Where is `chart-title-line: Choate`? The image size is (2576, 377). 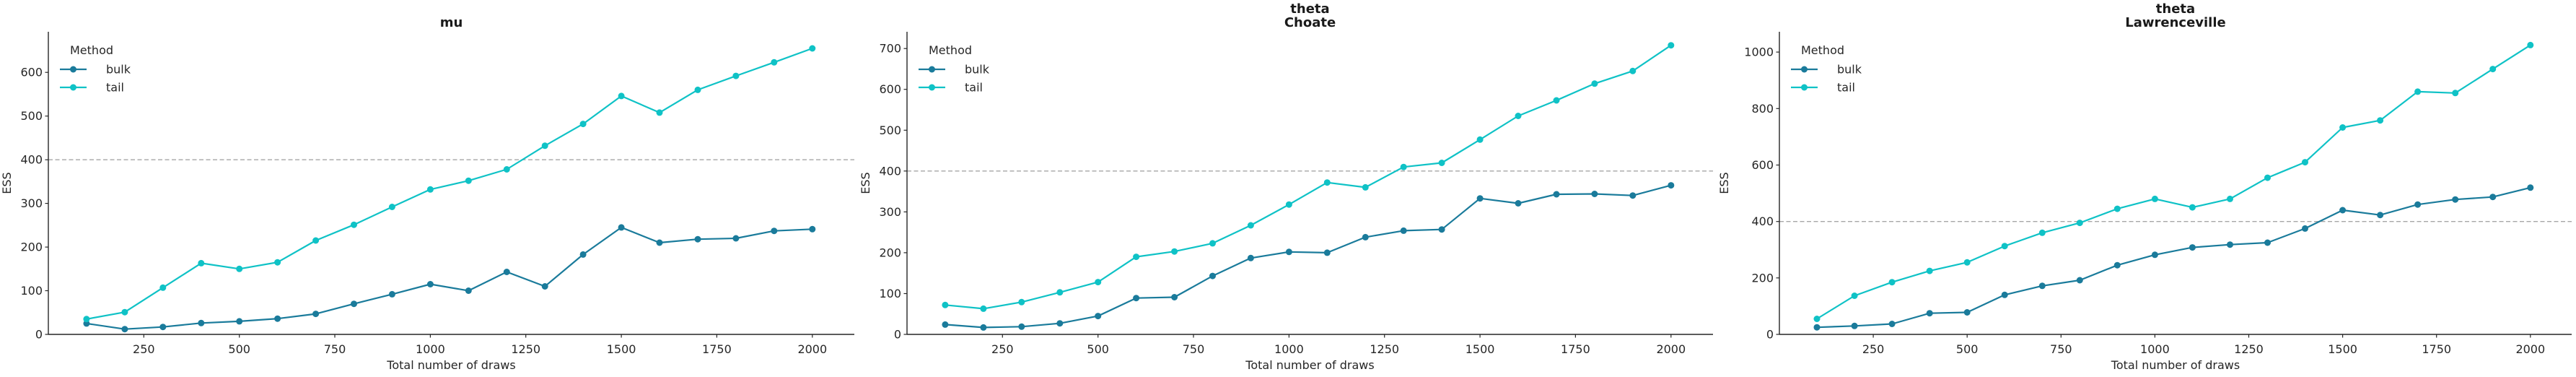
chart-title-line: Choate is located at coordinates (1310, 22).